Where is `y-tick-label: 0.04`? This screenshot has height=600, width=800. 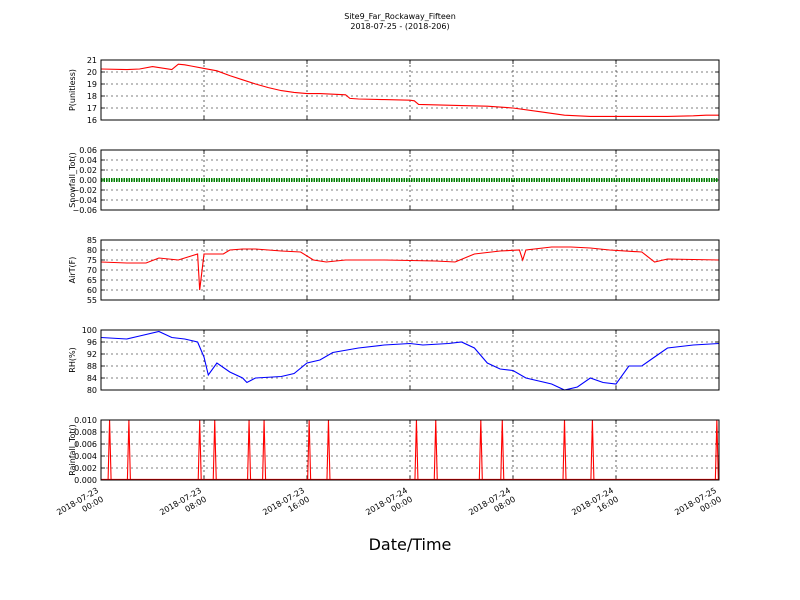 y-tick-label: 0.04 is located at coordinates (88, 160).